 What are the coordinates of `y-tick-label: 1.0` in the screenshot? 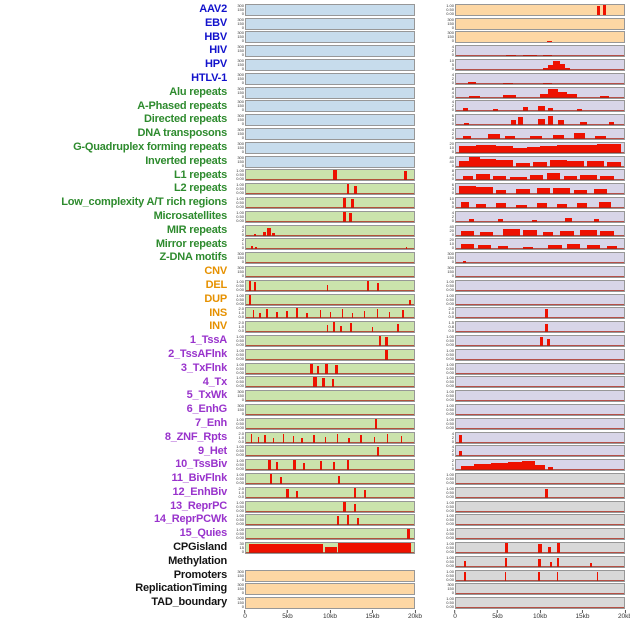 It's located at (241, 313).